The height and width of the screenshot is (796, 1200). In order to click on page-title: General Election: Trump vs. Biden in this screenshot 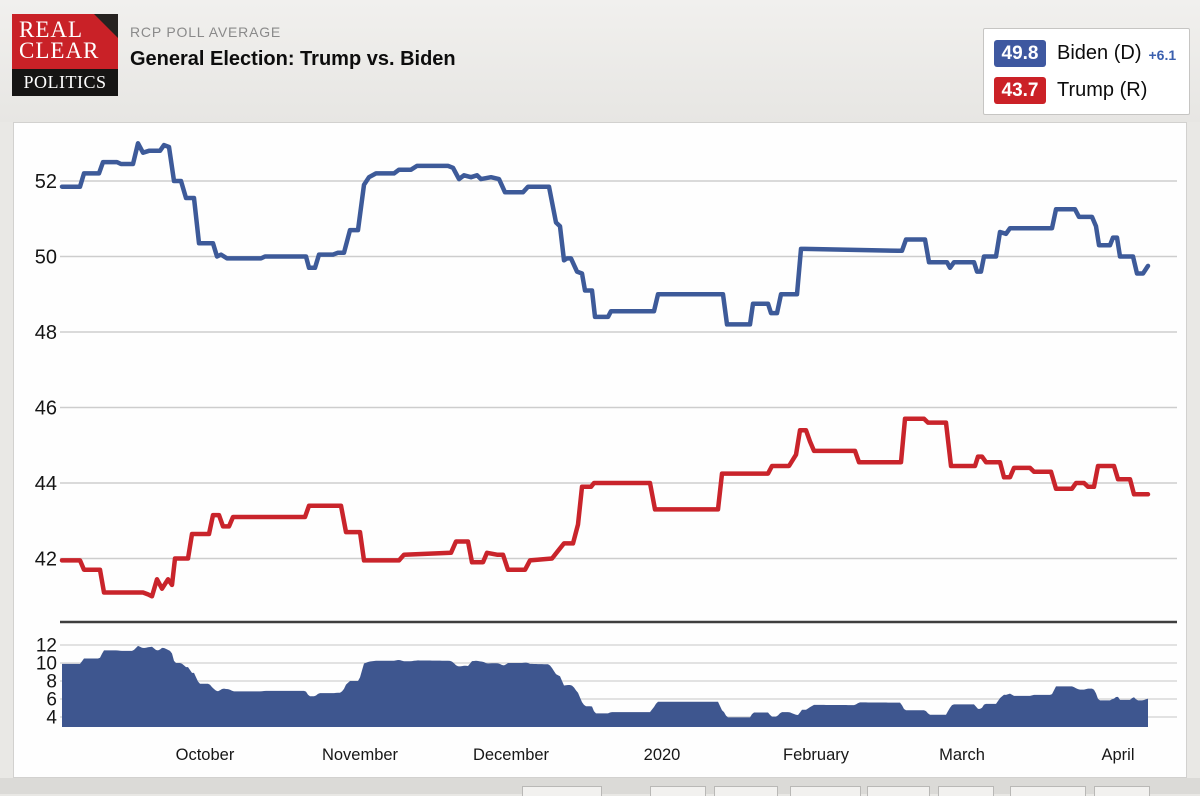, I will do `click(293, 59)`.